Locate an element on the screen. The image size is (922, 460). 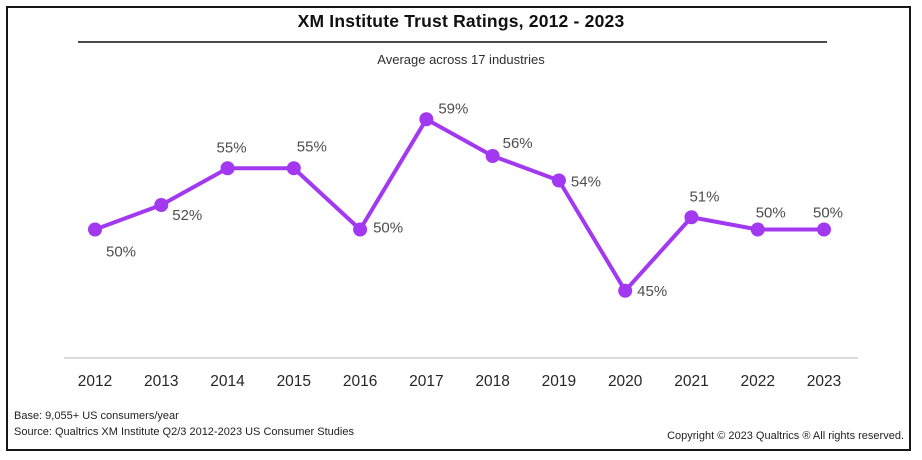
x-tick-label: 2020 is located at coordinates (625, 381).